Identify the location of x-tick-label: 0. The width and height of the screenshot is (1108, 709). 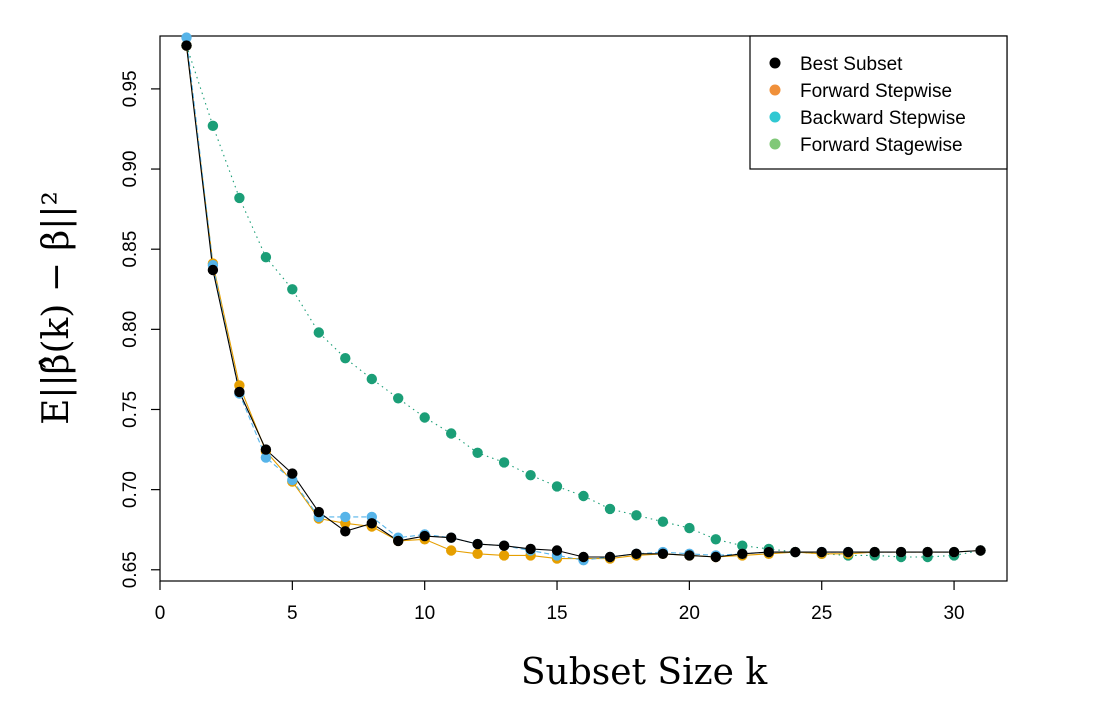
(160, 613).